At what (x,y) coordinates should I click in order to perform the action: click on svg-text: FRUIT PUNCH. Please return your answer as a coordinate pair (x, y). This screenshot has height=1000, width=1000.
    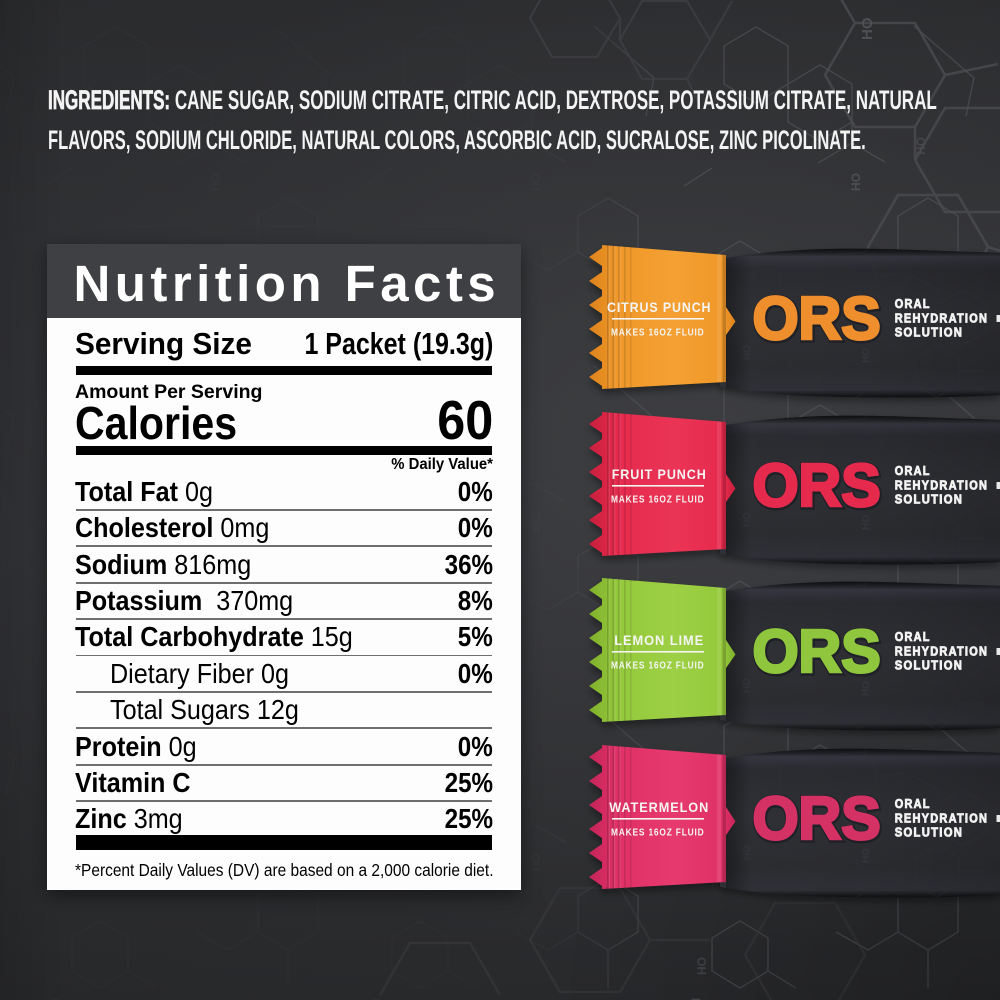
    Looking at the image, I should click on (659, 474).